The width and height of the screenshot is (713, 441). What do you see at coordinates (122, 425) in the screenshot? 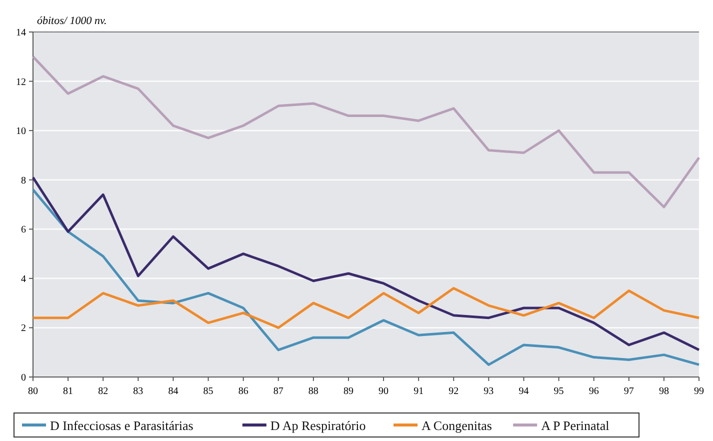
I see `legend-label: D Infecciosas e Parasitárias` at bounding box center [122, 425].